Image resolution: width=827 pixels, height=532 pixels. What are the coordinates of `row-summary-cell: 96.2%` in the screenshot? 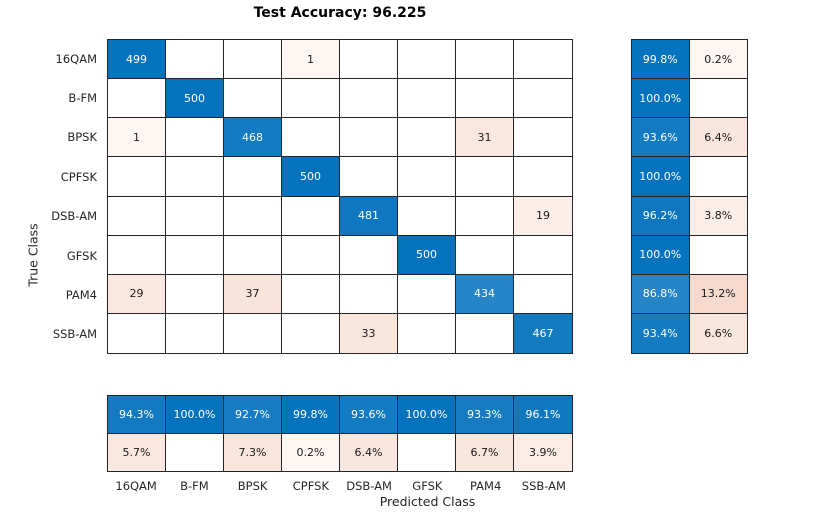 It's located at (661, 216).